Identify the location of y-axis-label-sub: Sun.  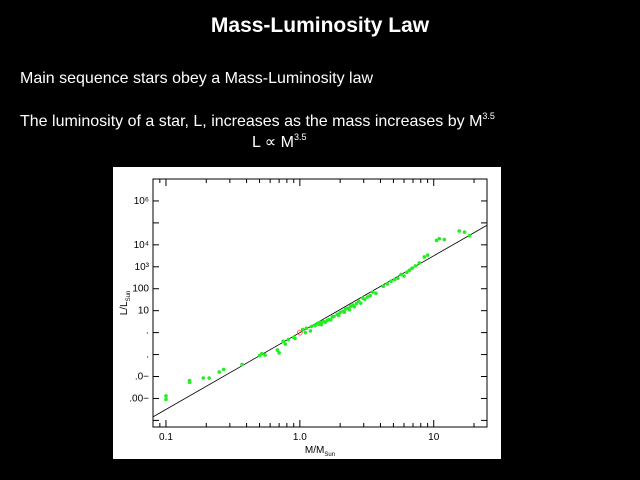
(129, 296).